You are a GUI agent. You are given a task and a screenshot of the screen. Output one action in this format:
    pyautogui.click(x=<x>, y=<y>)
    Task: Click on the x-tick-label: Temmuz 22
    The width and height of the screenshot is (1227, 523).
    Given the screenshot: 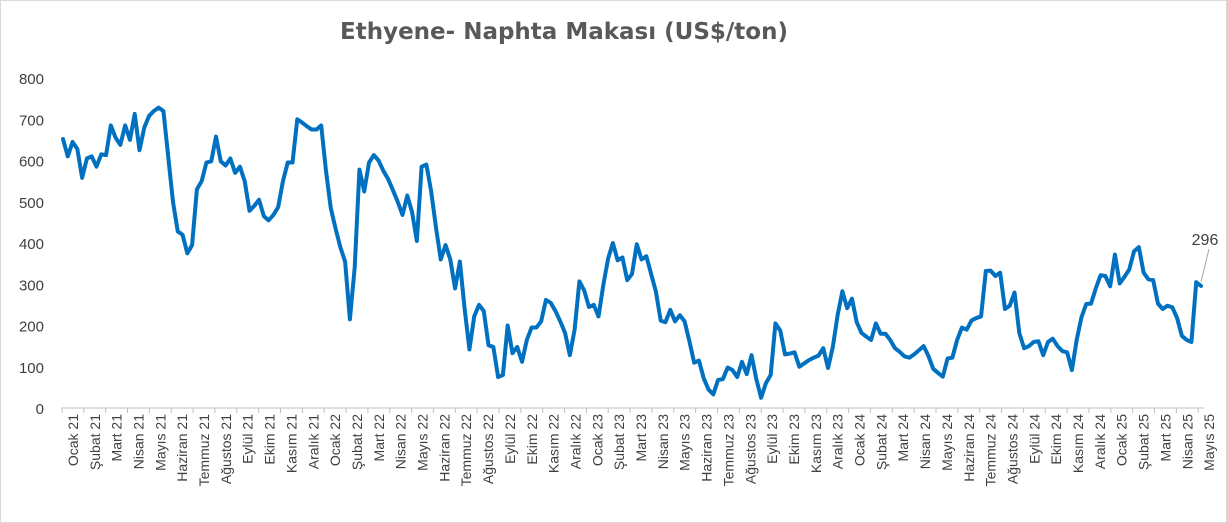 What is the action you would take?
    pyautogui.click(x=466, y=450)
    